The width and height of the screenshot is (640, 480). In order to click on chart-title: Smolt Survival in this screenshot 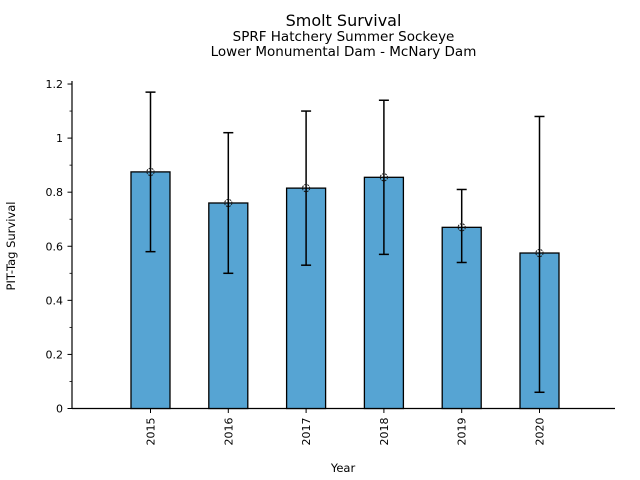, I will do `click(343, 20)`.